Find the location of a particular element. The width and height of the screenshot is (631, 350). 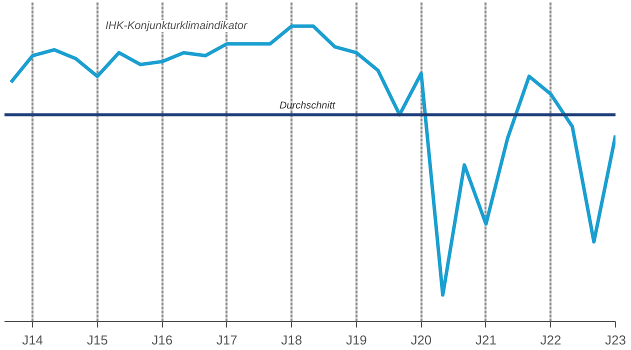

x-tick-label: J18 is located at coordinates (291, 340).